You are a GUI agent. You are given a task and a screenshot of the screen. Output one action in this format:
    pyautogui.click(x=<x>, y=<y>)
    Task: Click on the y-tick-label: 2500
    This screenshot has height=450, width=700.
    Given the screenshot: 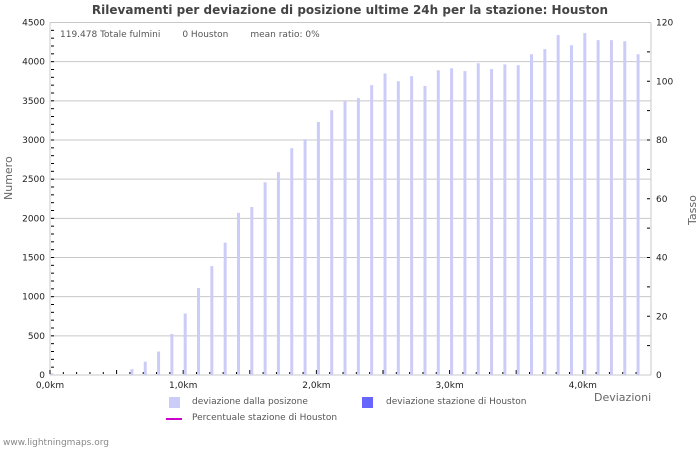 What is the action you would take?
    pyautogui.click(x=33, y=180)
    